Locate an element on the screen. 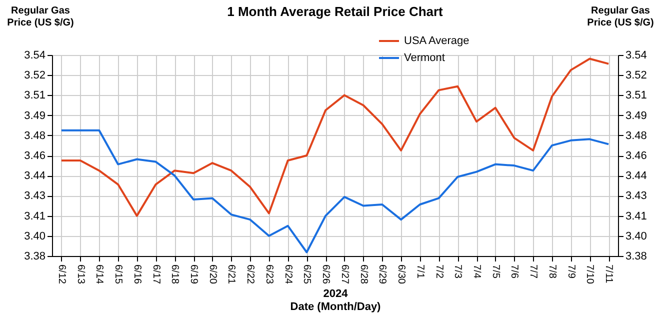  y2-tick-label: 3.43 is located at coordinates (636, 196).